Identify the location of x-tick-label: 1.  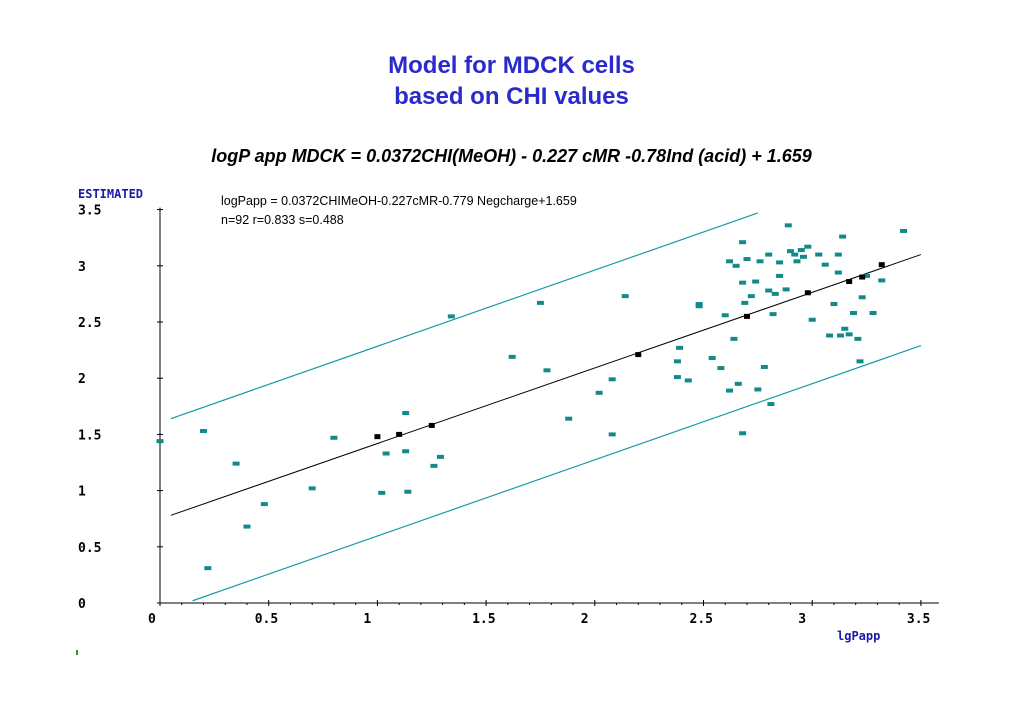
(367, 619).